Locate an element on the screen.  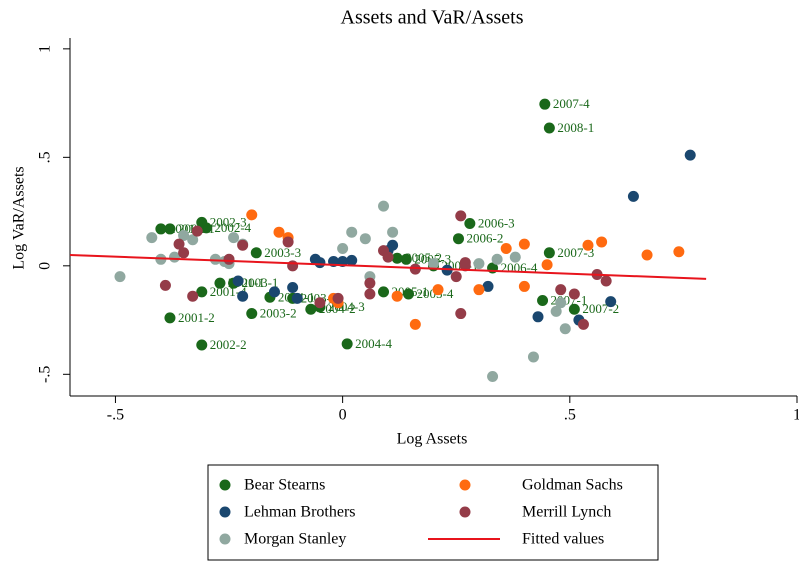
y-tick-label: .5 is located at coordinates (45, 157).